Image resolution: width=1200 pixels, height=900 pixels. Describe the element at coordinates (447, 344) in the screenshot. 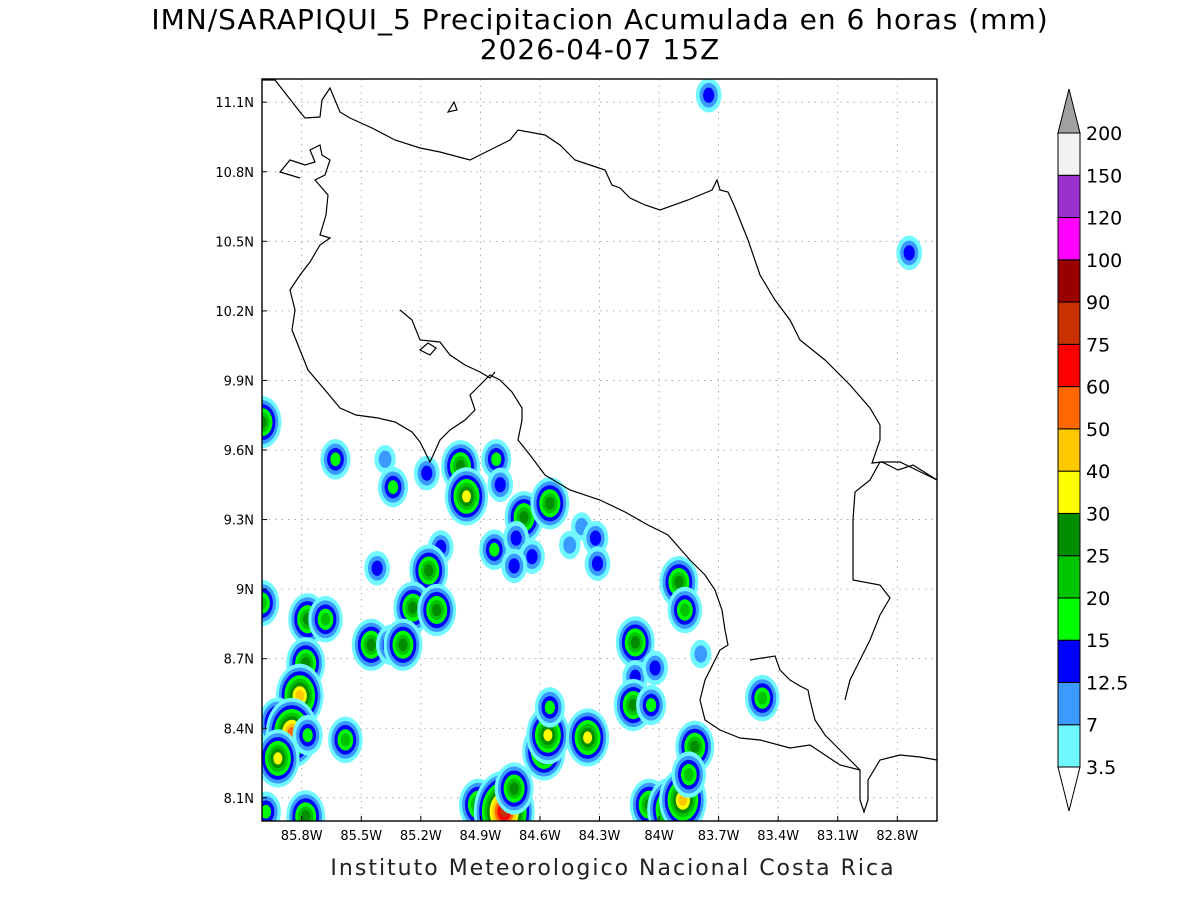

I see `coastline-gulf-islands` at that location.